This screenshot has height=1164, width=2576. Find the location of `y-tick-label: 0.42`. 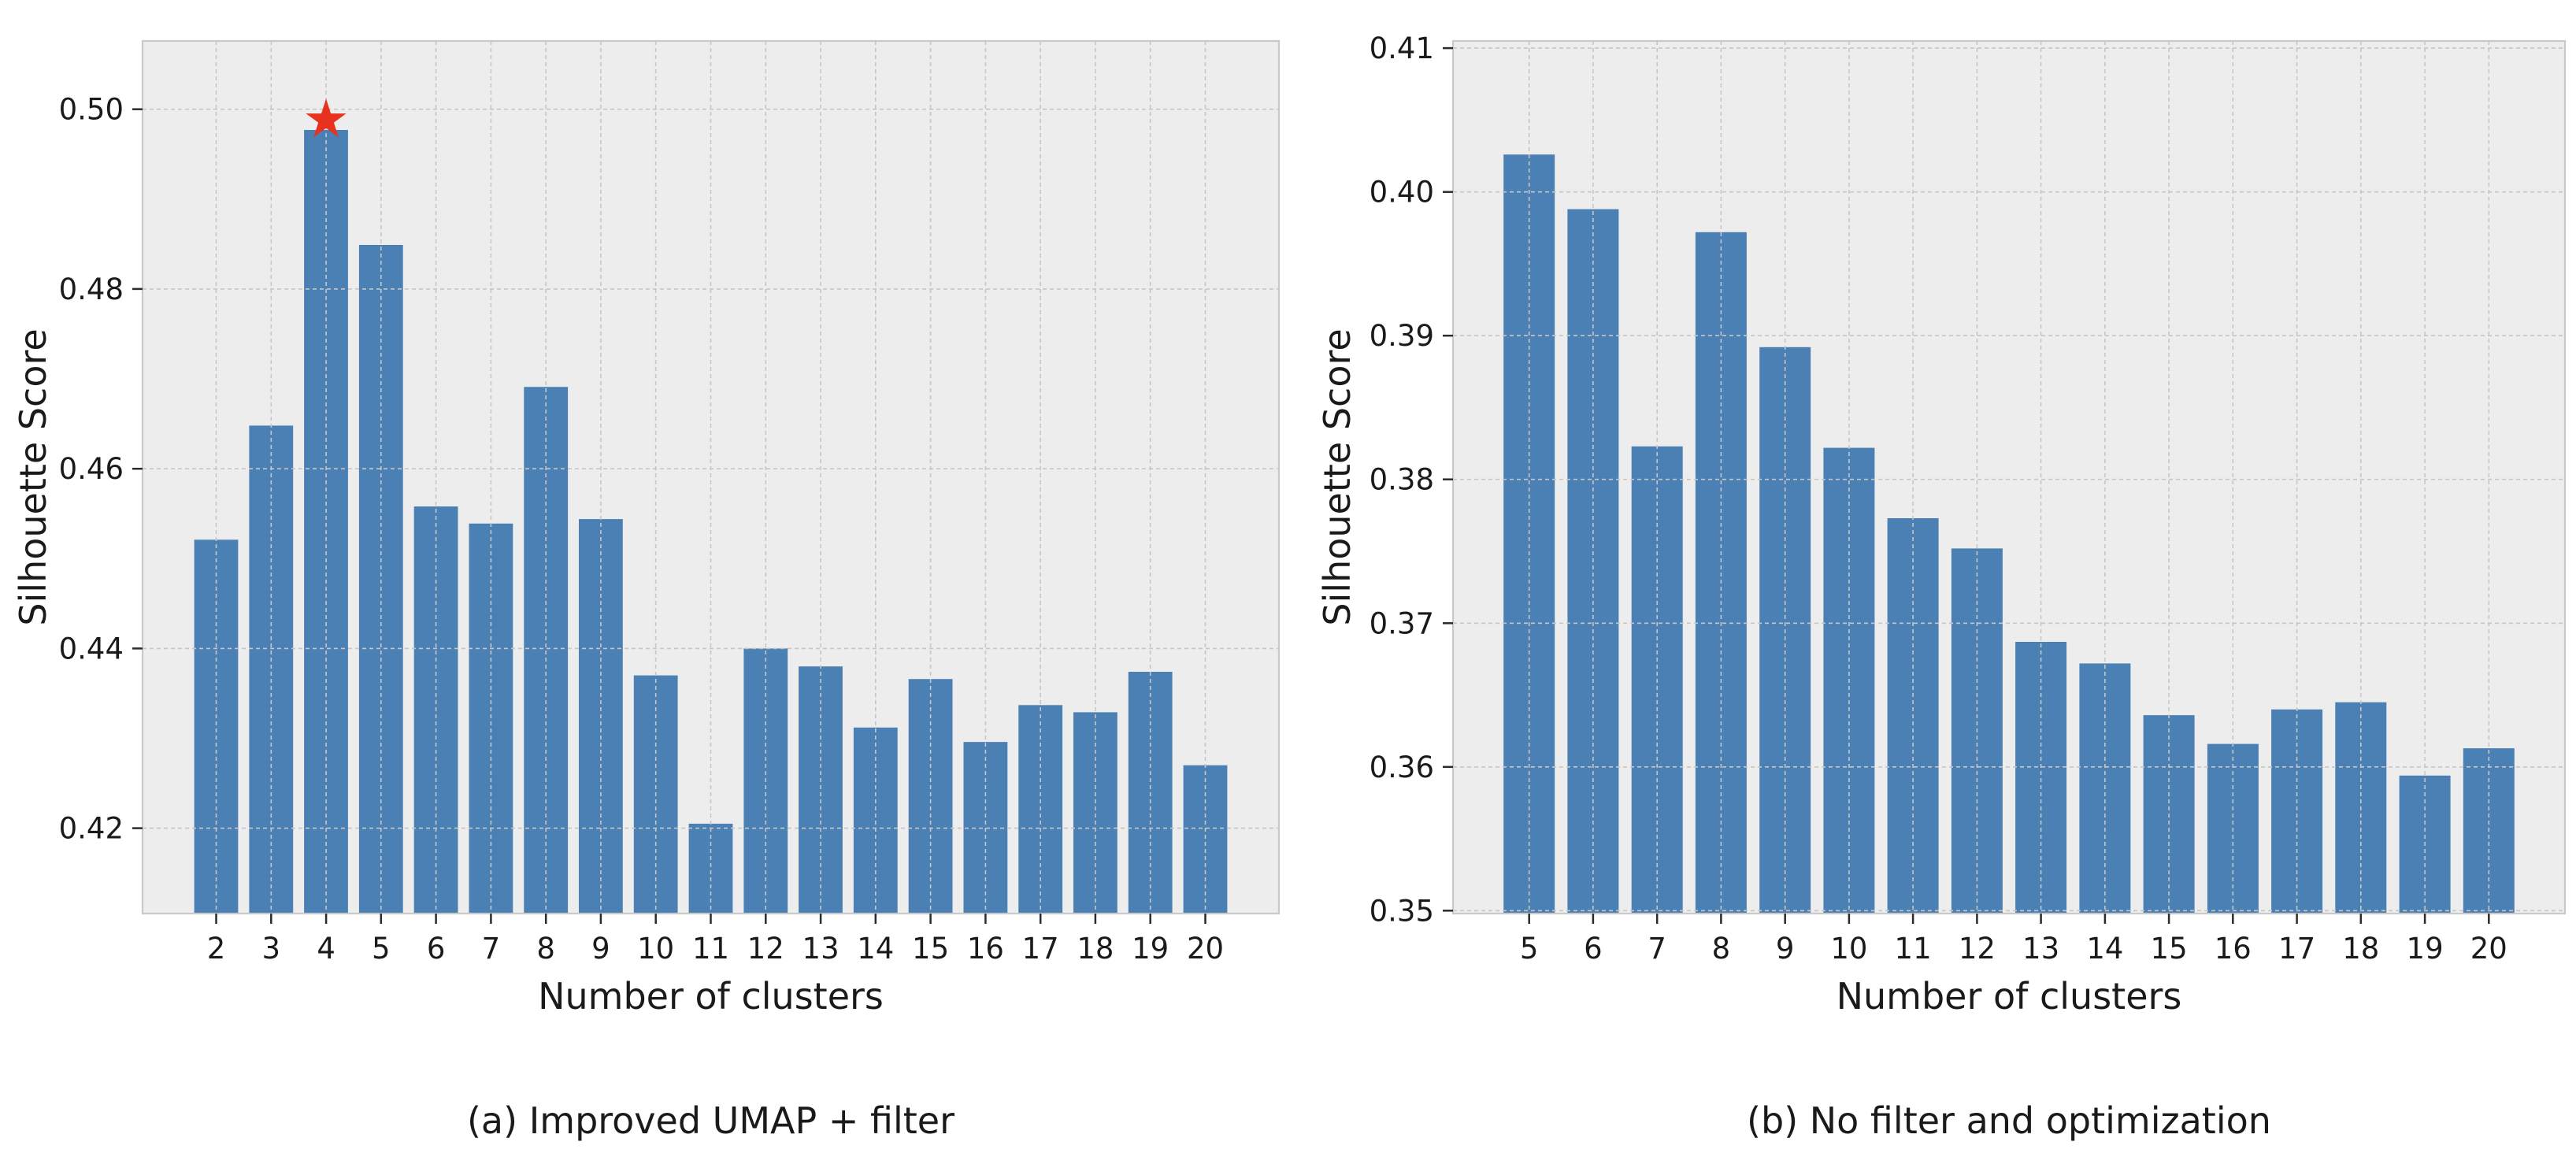

y-tick-label: 0.42 is located at coordinates (91, 829).